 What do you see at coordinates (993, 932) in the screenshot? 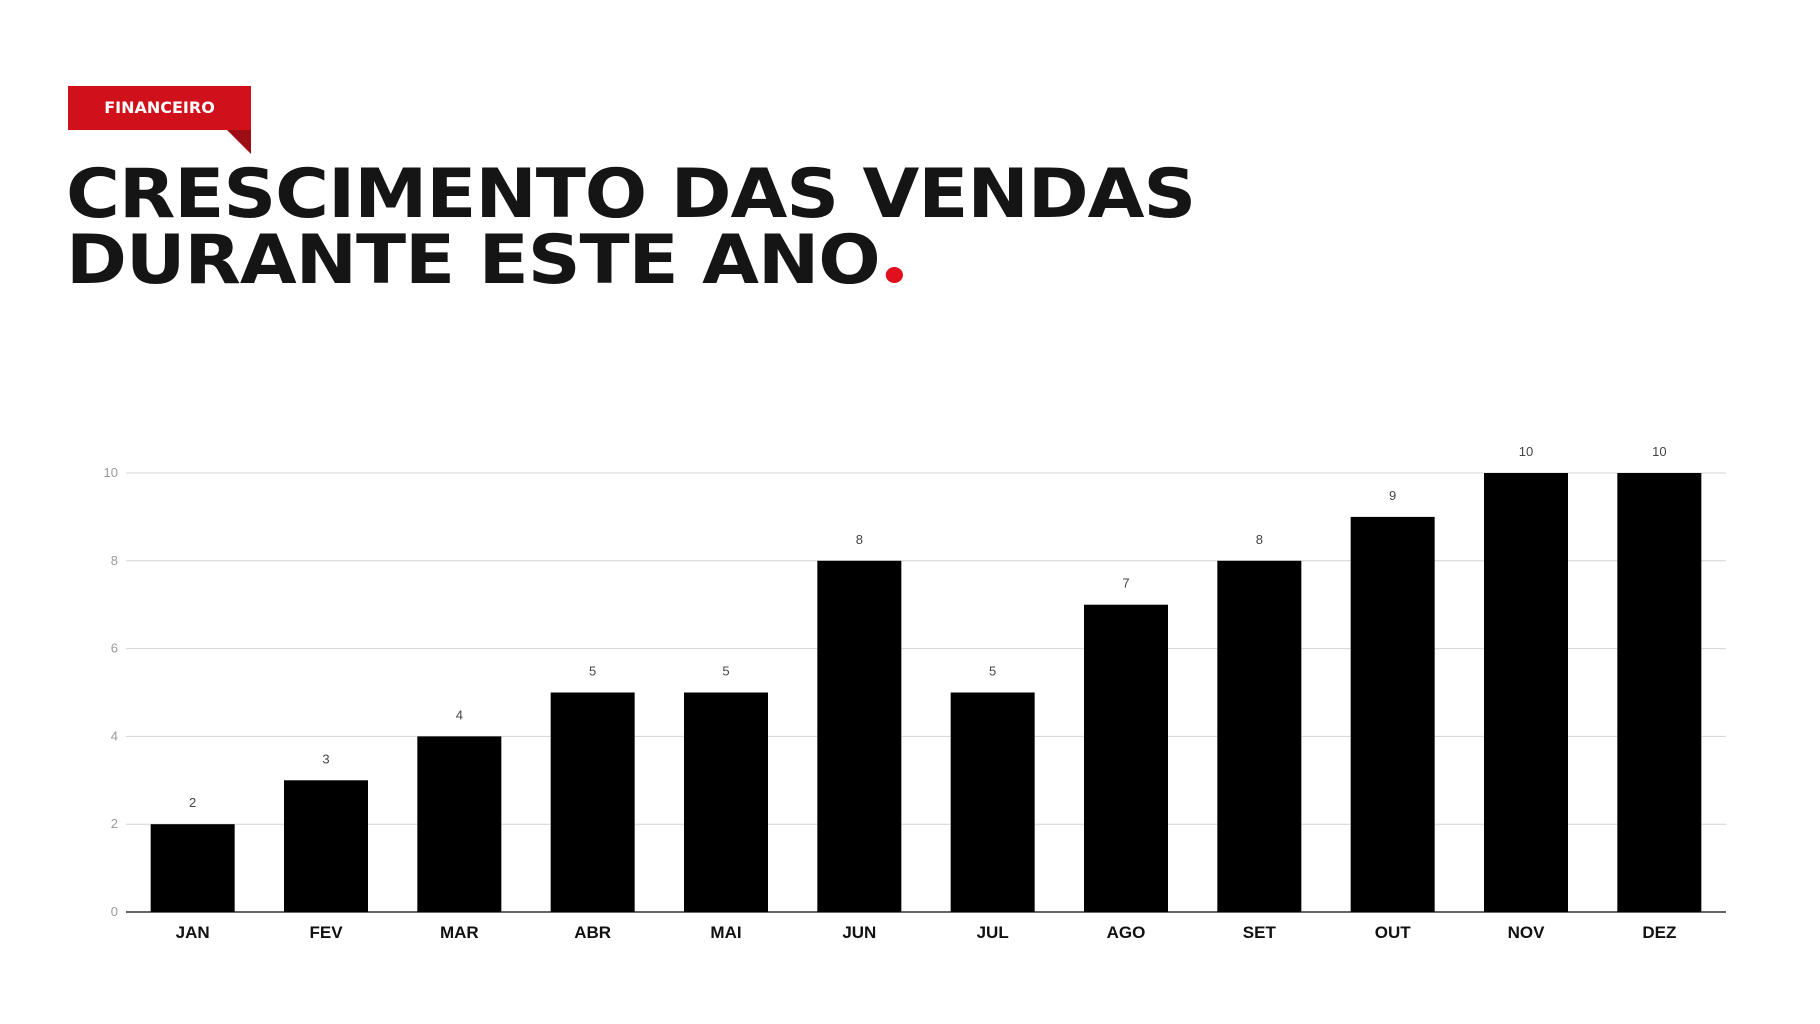
I see `x-tick-label: JUL` at bounding box center [993, 932].